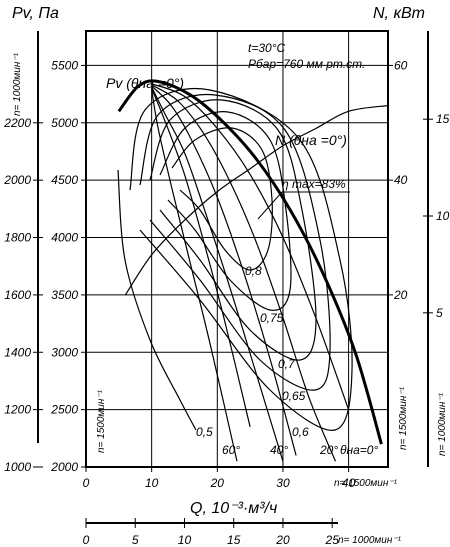 Image resolution: width=450 pixels, height=547 pixels. What do you see at coordinates (439, 313) in the screenshot?
I see `y-right-outer-tick-label: 5` at bounding box center [439, 313].